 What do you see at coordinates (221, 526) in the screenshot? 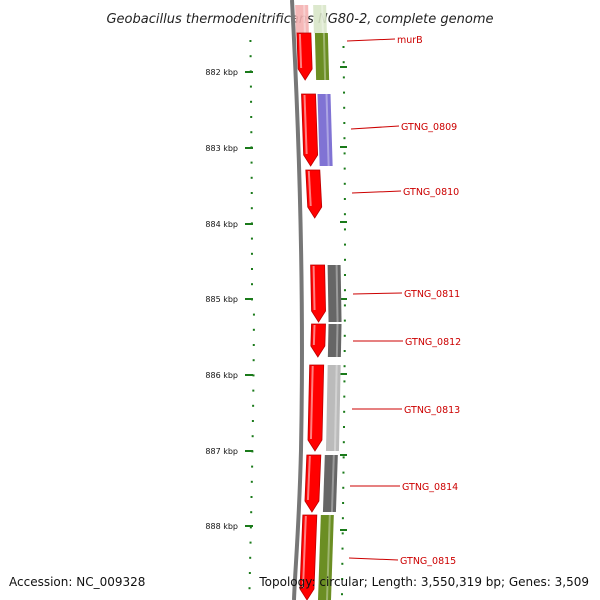
I see `scale-tick-label: 888 kbp` at bounding box center [221, 526].